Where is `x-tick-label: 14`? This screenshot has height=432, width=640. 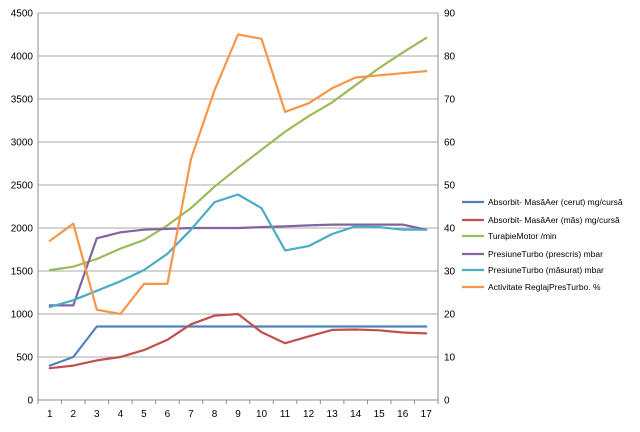
x-tick-label: 14 is located at coordinates (356, 414).